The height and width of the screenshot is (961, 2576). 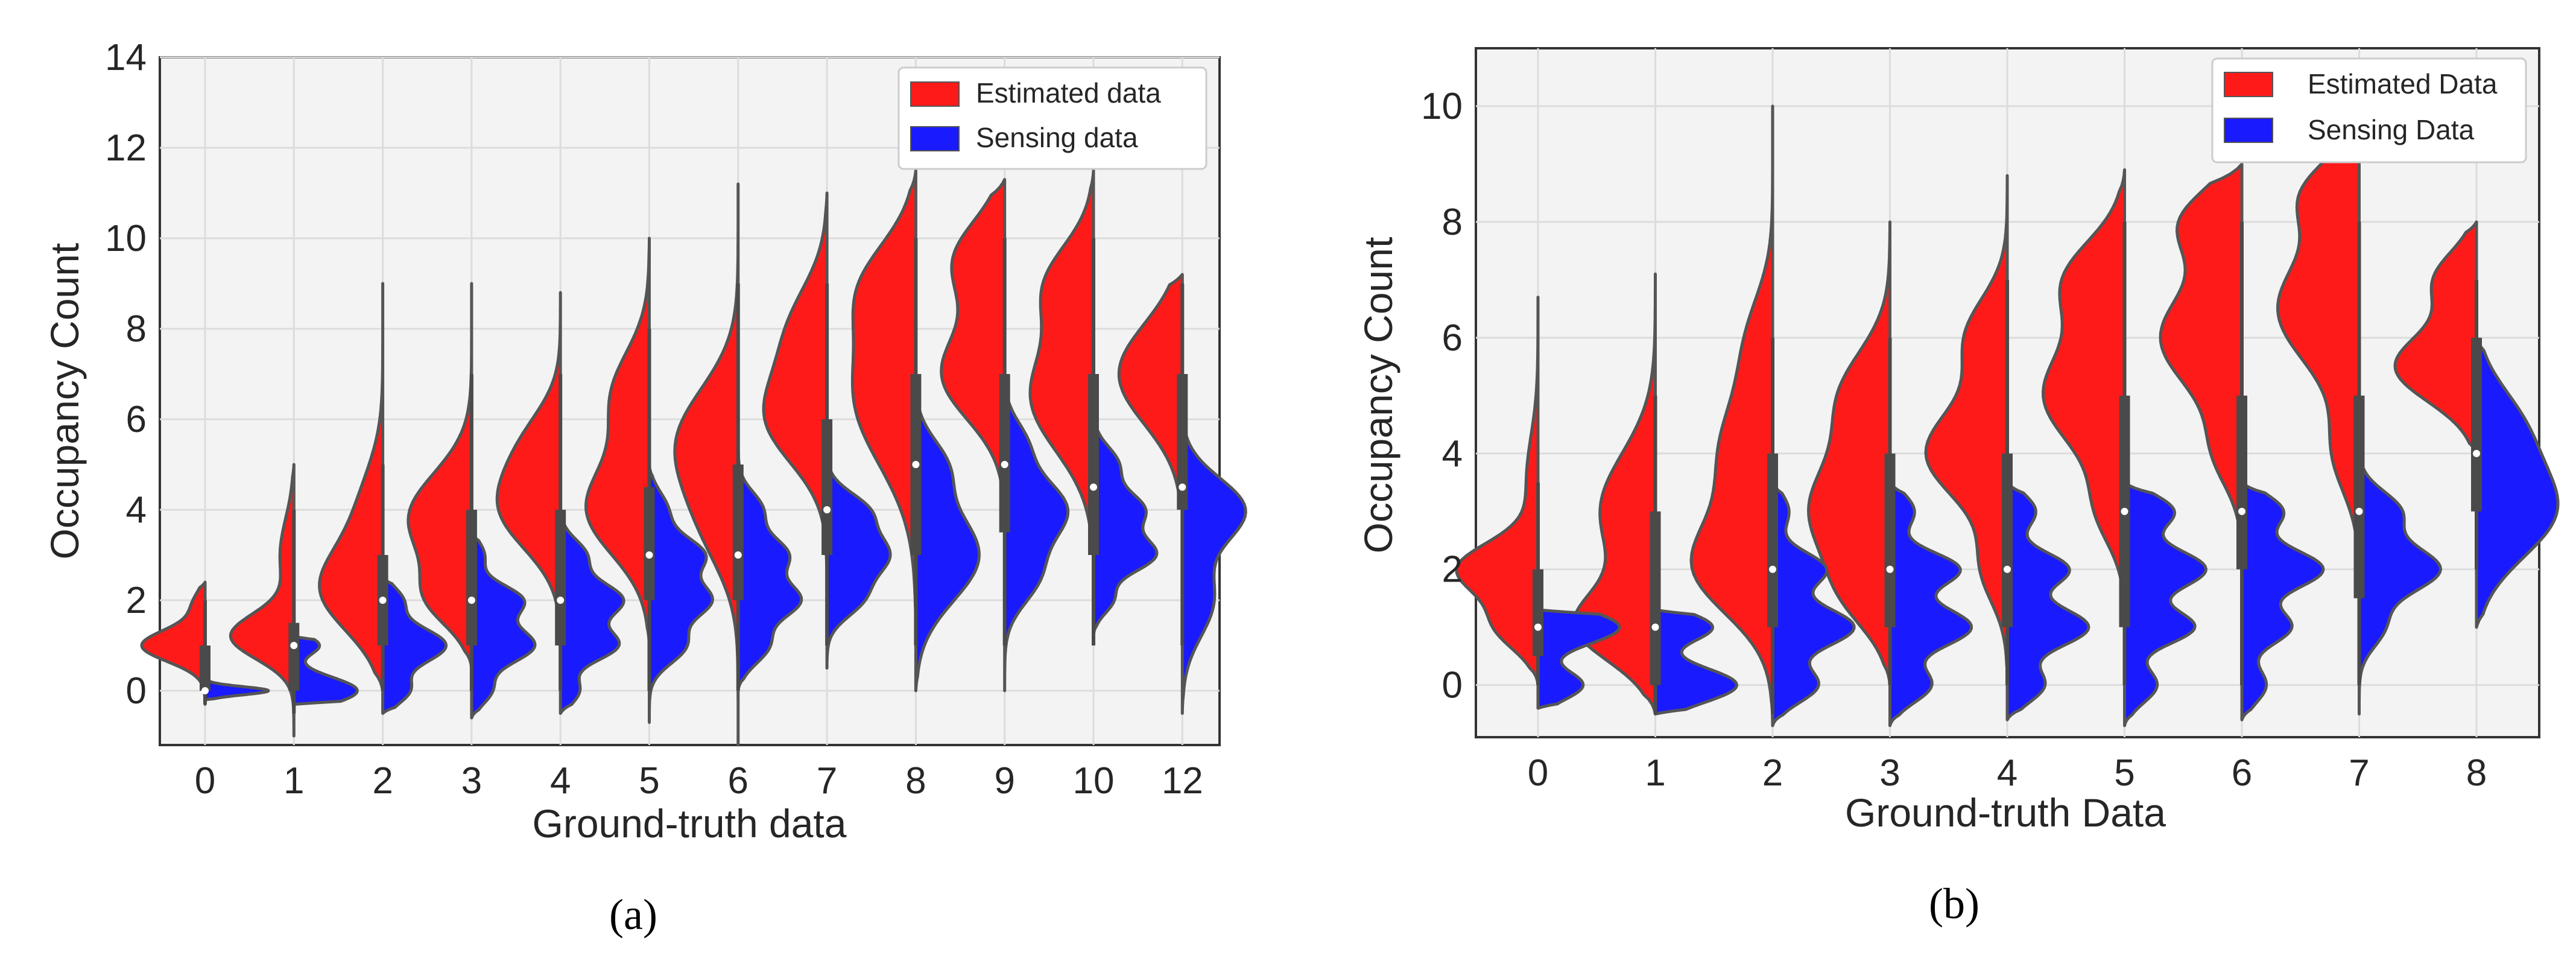 What do you see at coordinates (2005, 812) in the screenshot?
I see `panel-b-x-axis-title: Ground-truth Data` at bounding box center [2005, 812].